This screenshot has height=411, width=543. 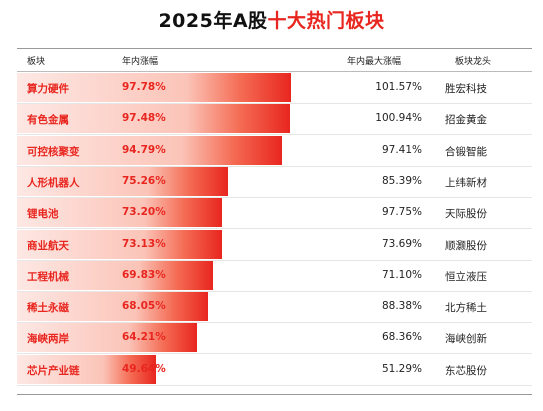 I want to click on table-row: 算力硬件 97.78% 101.57% 胜宏科技, so click(x=274, y=88).